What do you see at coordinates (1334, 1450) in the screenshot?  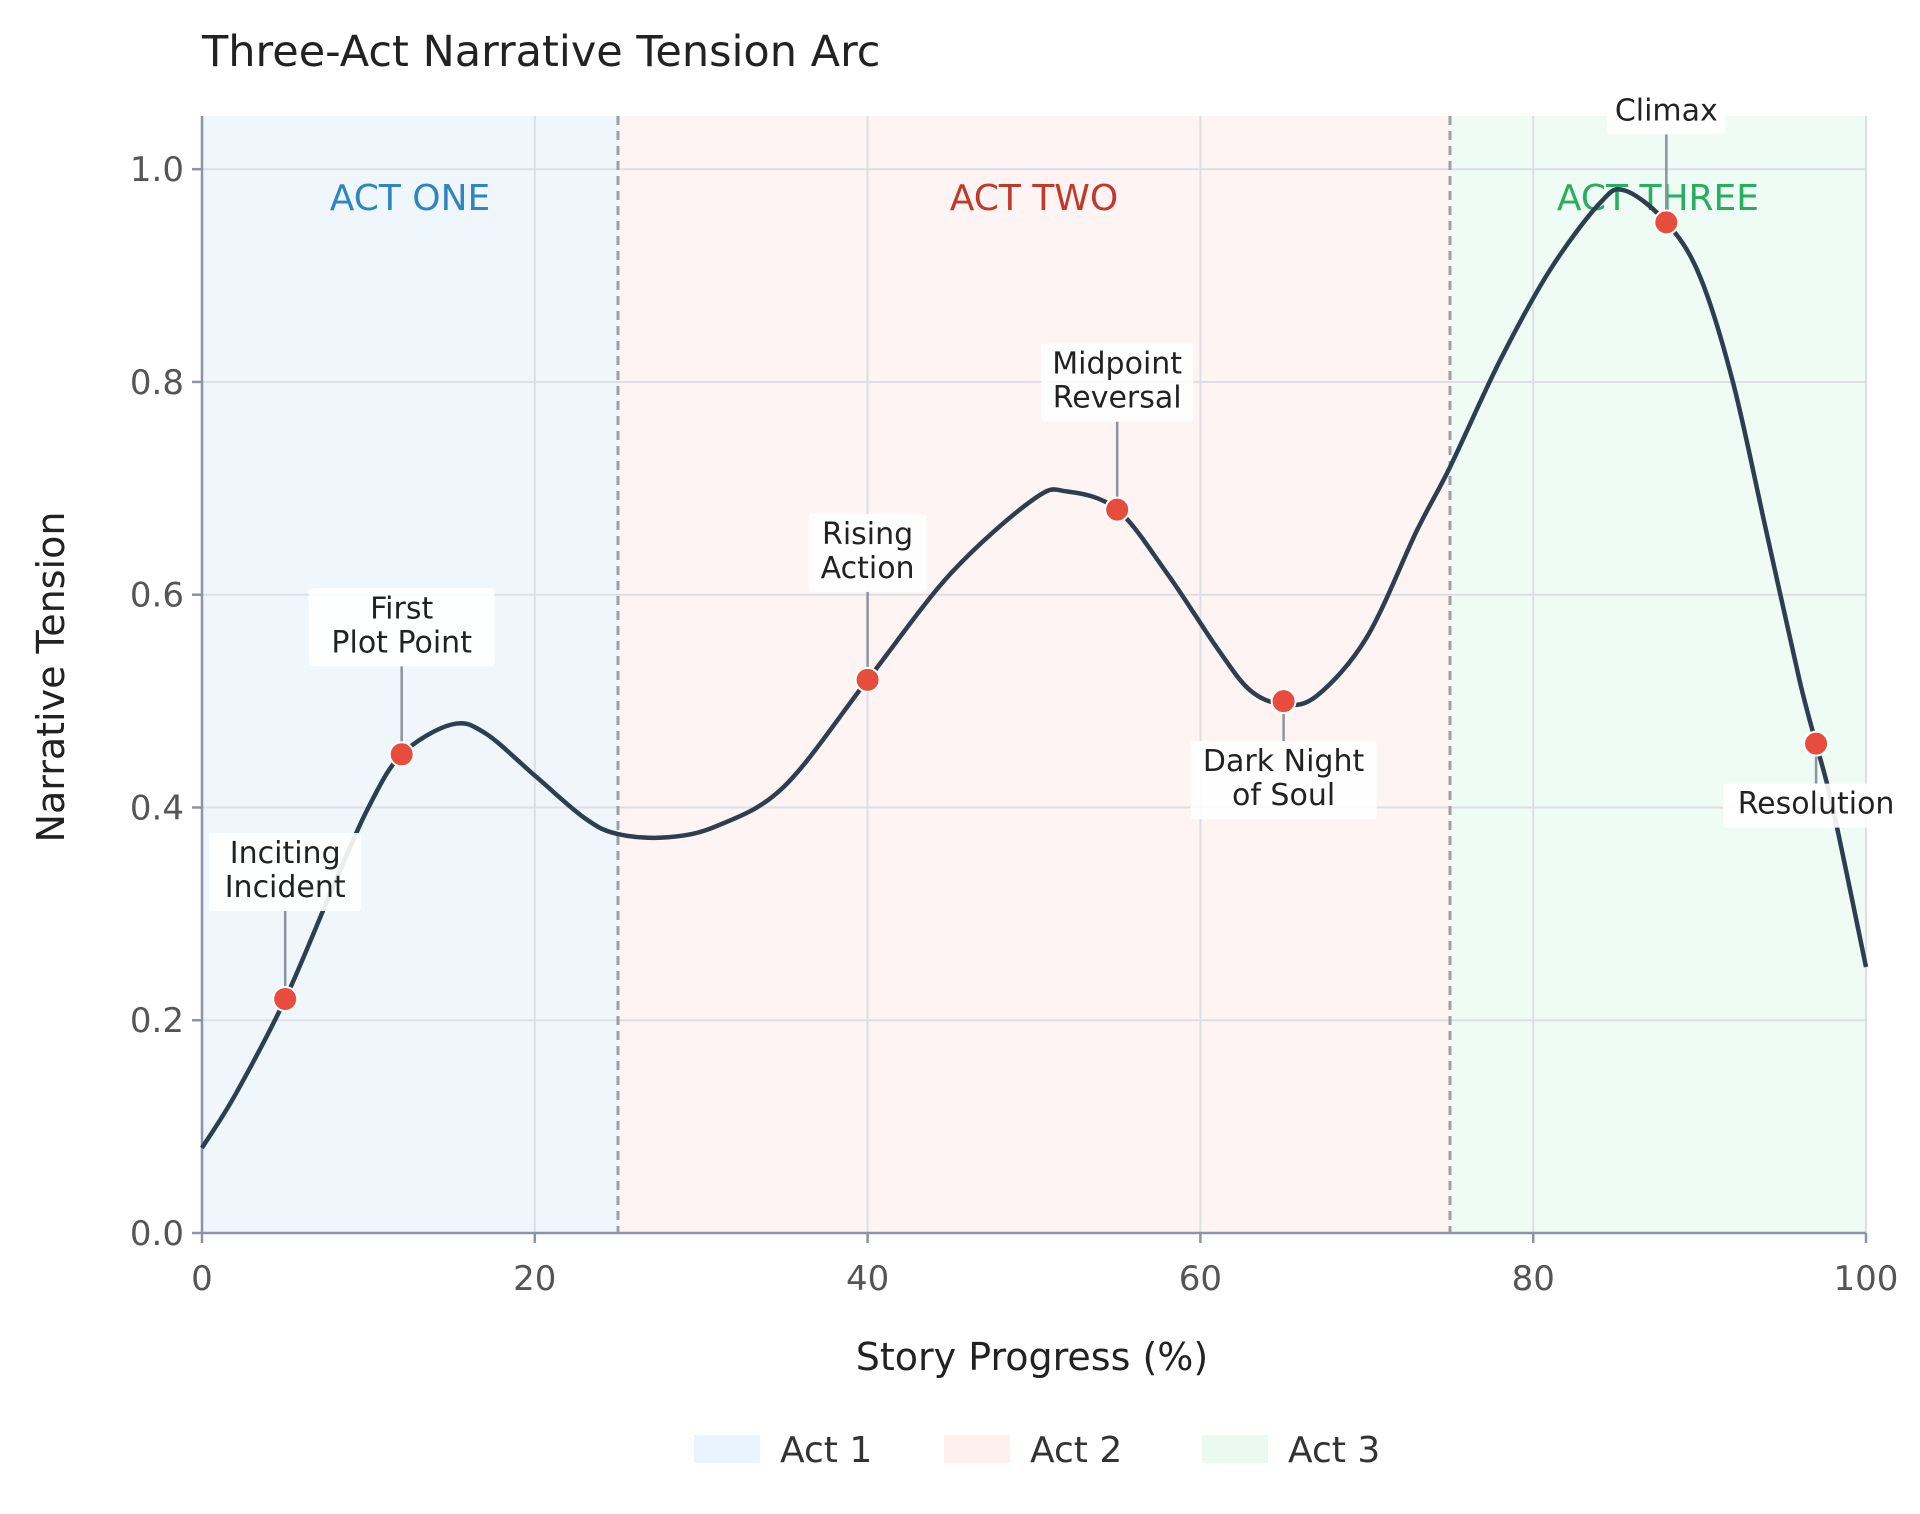 I see `legend-label-3: Act 3` at bounding box center [1334, 1450].